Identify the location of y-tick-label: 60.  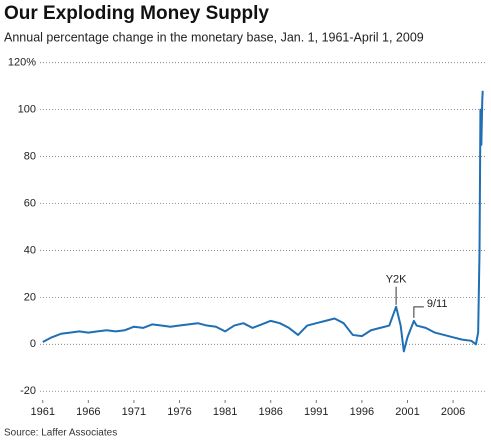
(30, 203).